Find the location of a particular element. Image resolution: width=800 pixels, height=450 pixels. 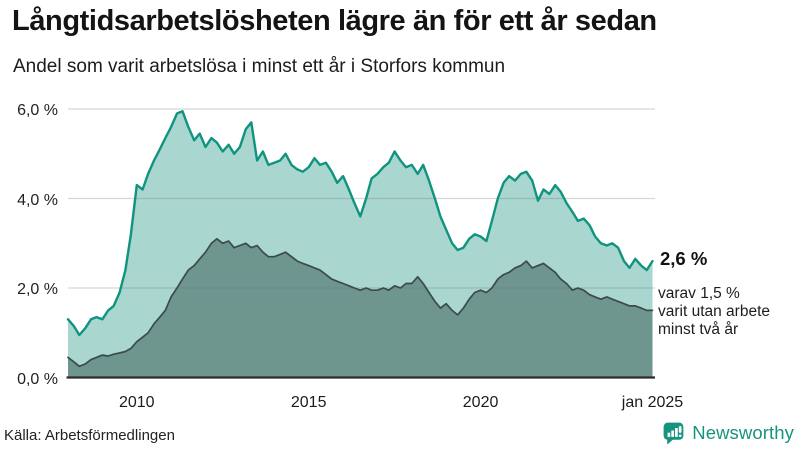

latest-value-label: 2,6 % is located at coordinates (684, 258).